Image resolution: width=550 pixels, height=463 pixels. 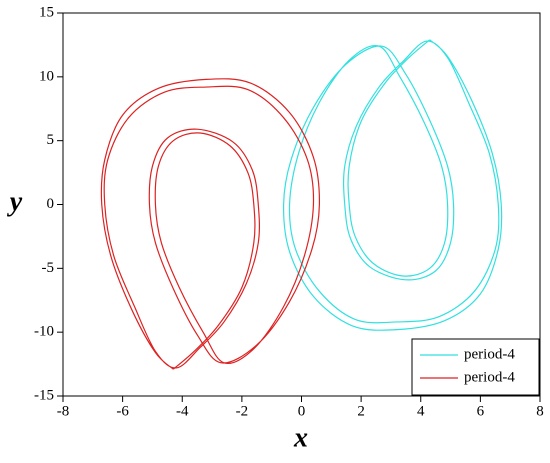 What do you see at coordinates (540, 411) in the screenshot?
I see `x-tick-label: 8` at bounding box center [540, 411].